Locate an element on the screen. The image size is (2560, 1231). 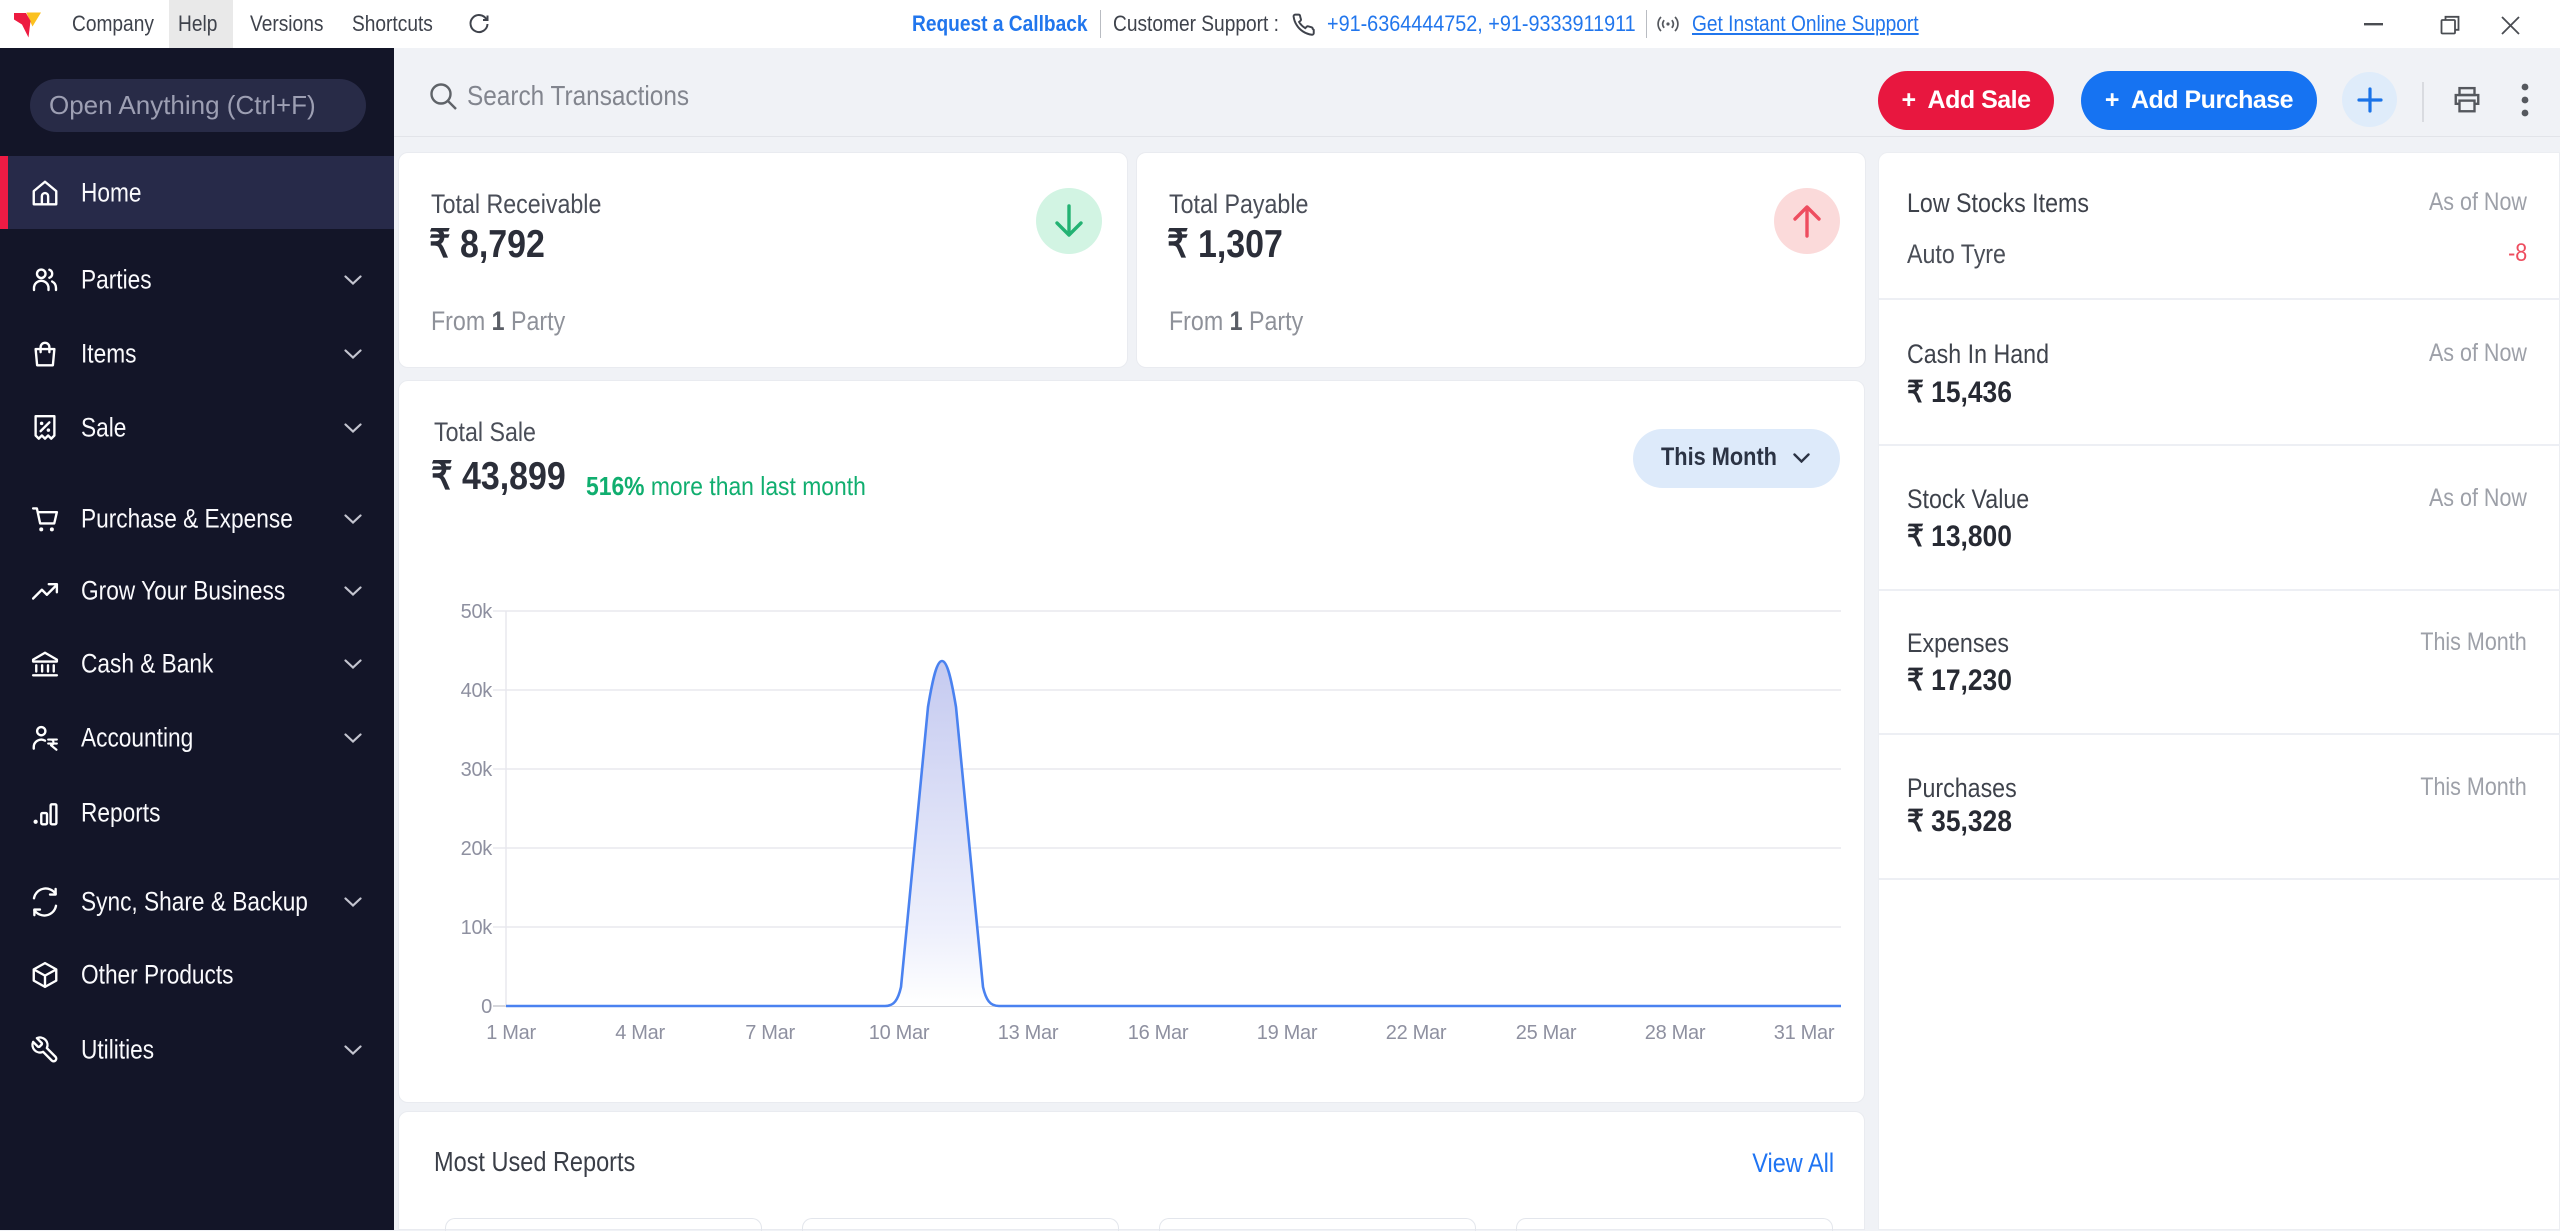
svg-text: 50k is located at coordinates (477, 612).